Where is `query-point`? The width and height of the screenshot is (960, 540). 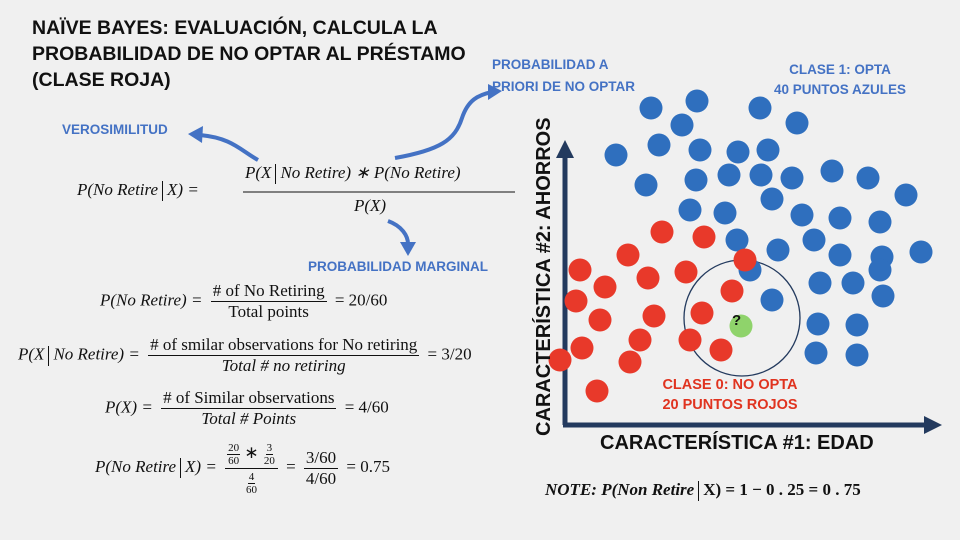 query-point is located at coordinates (741, 326).